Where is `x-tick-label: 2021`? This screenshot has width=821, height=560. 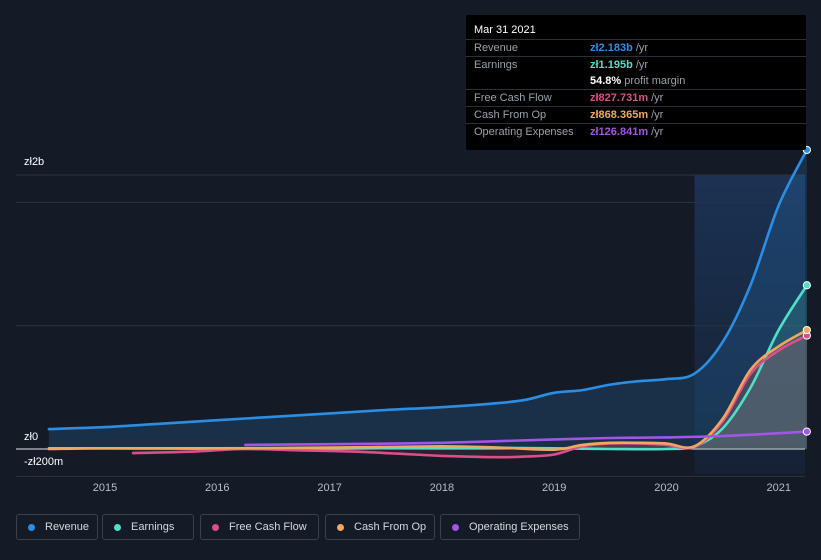 x-tick-label: 2021 is located at coordinates (779, 488).